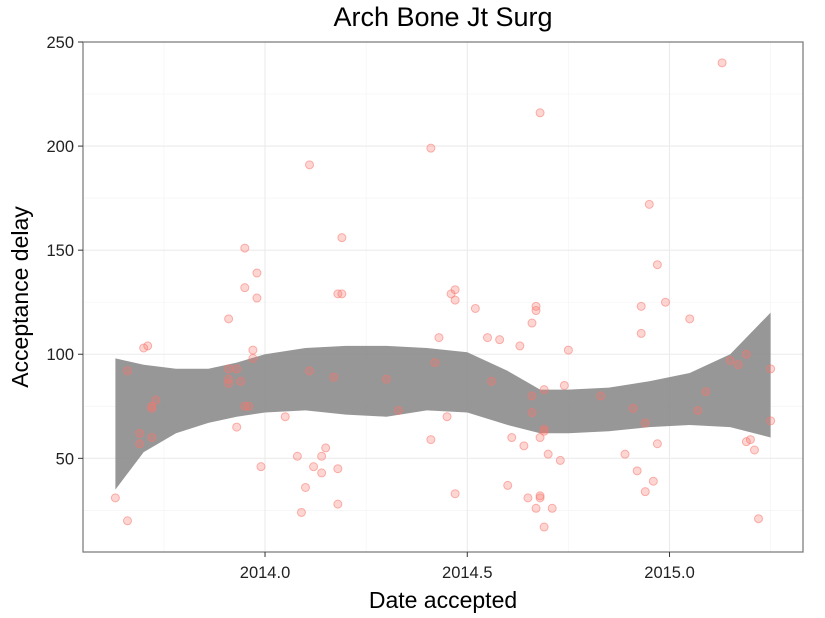 The image size is (825, 618). I want to click on x-axis-label: Date accepted, so click(443, 600).